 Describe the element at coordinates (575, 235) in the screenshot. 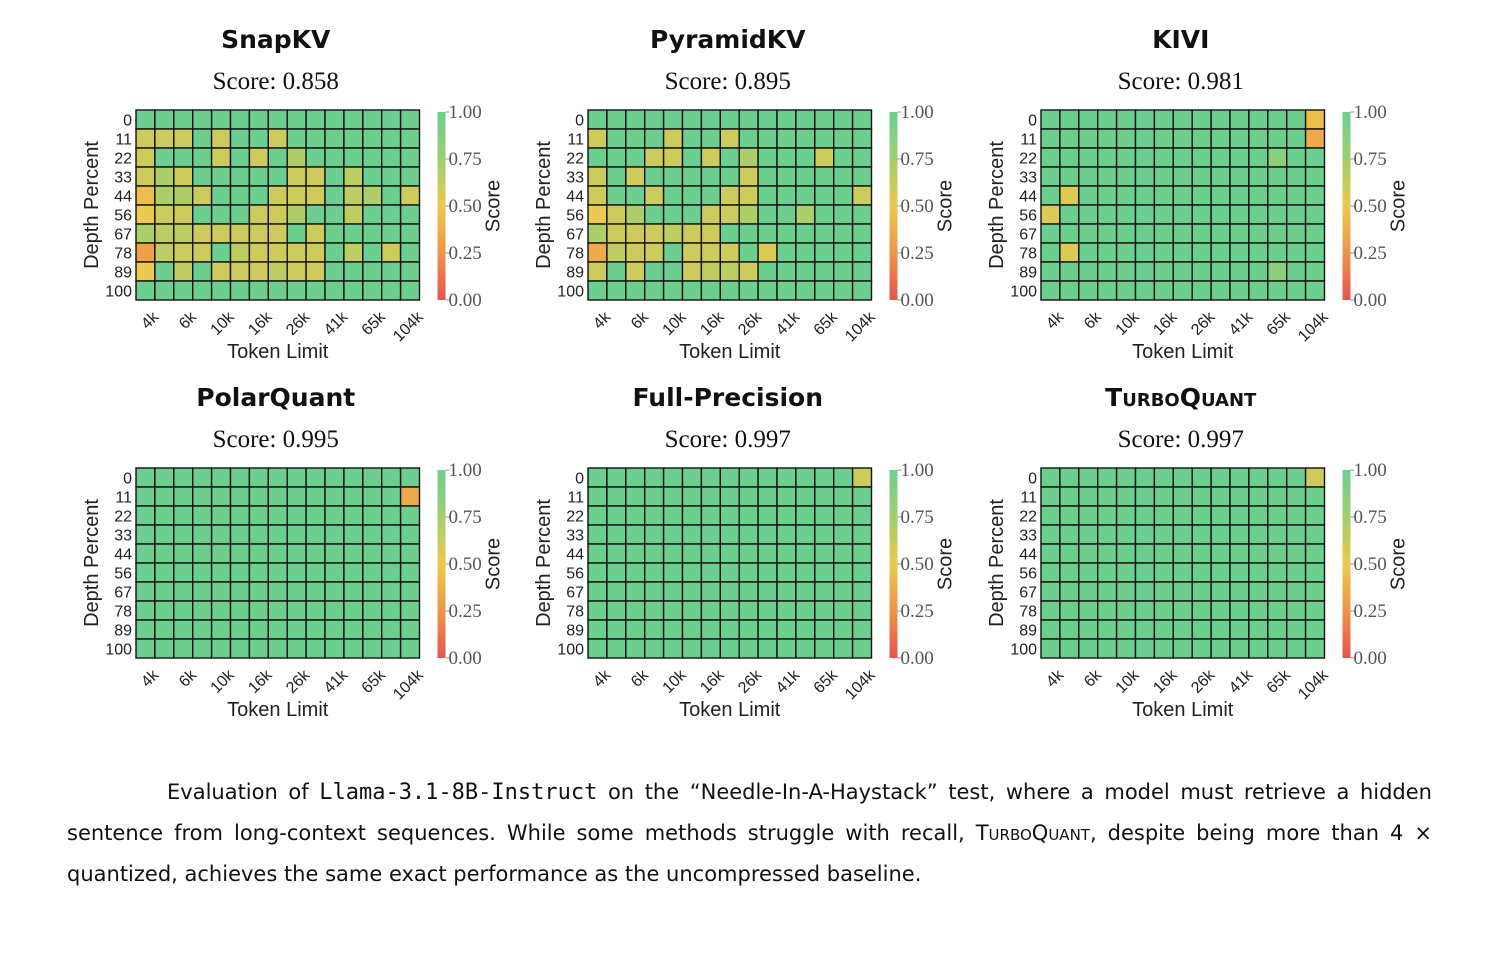

I see `y-tick-label: 67` at that location.